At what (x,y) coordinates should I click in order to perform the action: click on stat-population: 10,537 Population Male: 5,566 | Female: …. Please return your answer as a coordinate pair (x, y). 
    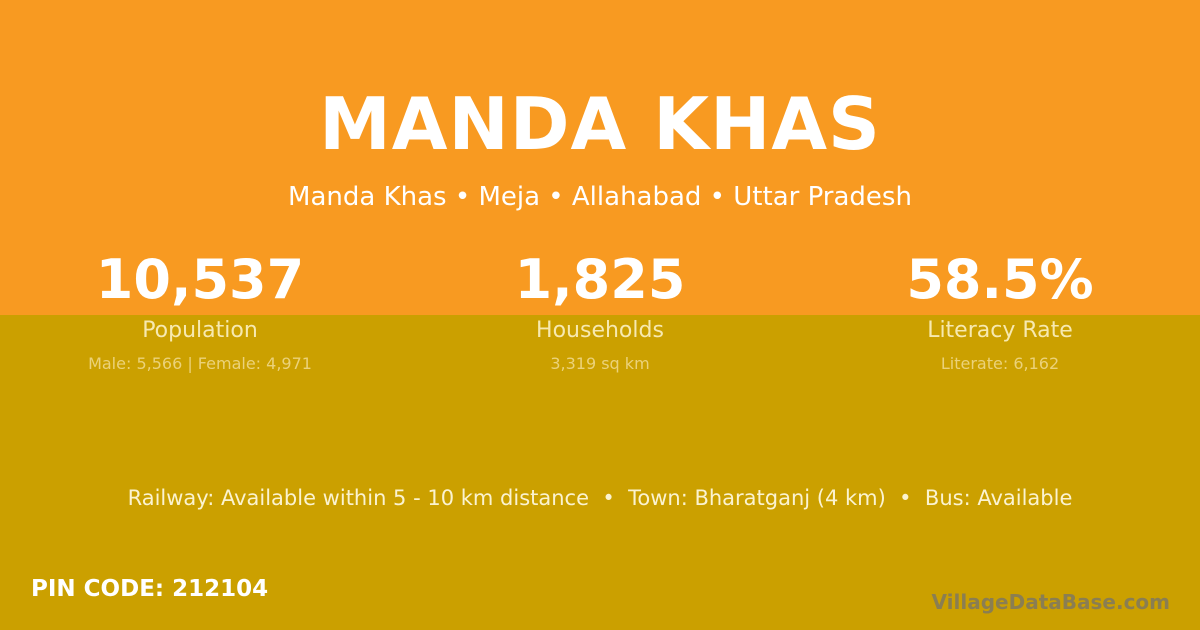
    Looking at the image, I should click on (200, 310).